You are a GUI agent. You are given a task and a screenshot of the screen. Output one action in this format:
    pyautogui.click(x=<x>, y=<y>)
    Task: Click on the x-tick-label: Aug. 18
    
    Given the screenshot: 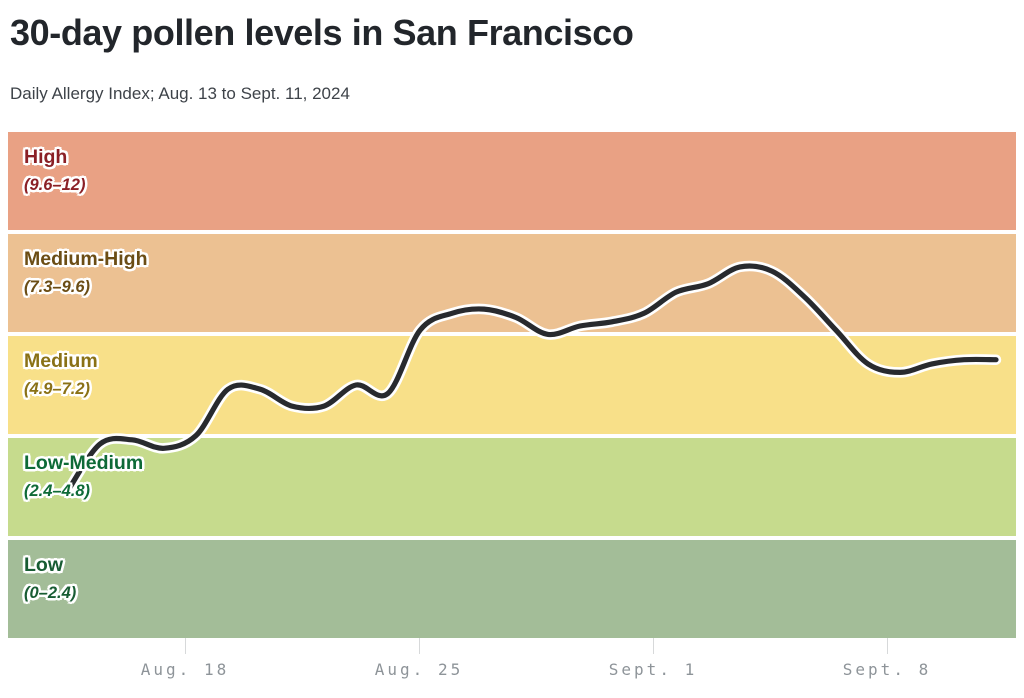 What is the action you would take?
    pyautogui.click(x=185, y=669)
    